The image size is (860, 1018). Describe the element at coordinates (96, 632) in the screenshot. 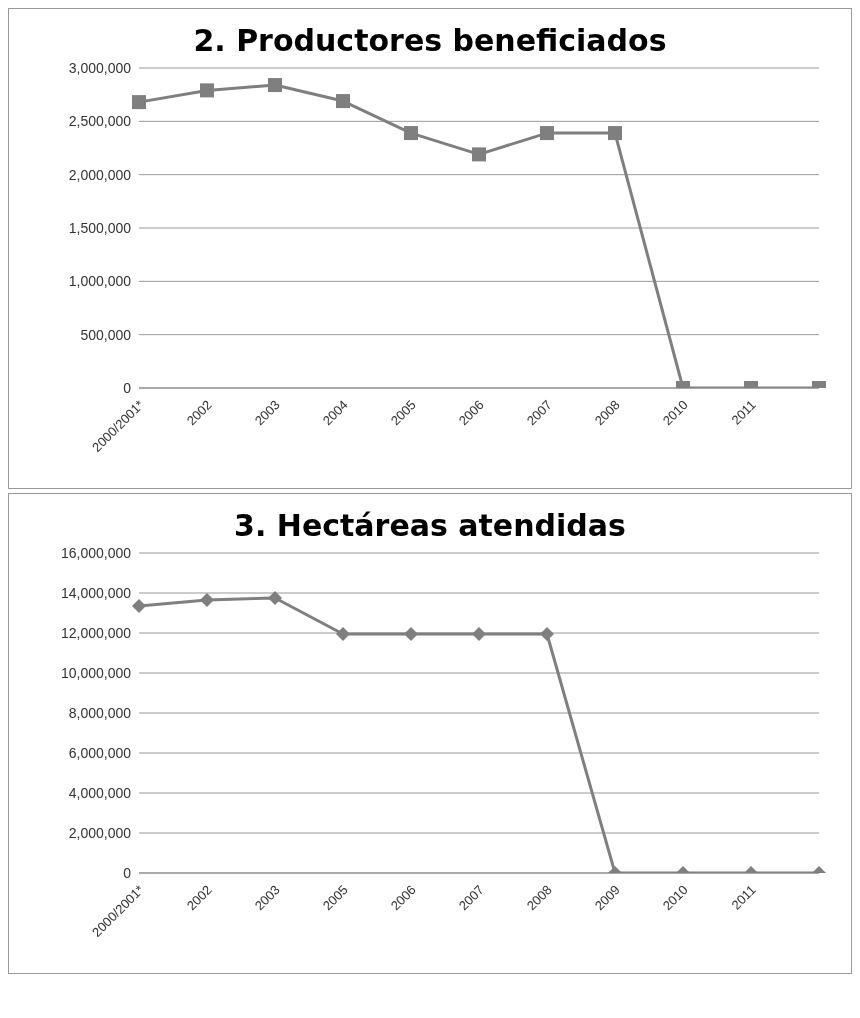

I see `y-tick-label: 12,000,000` at that location.